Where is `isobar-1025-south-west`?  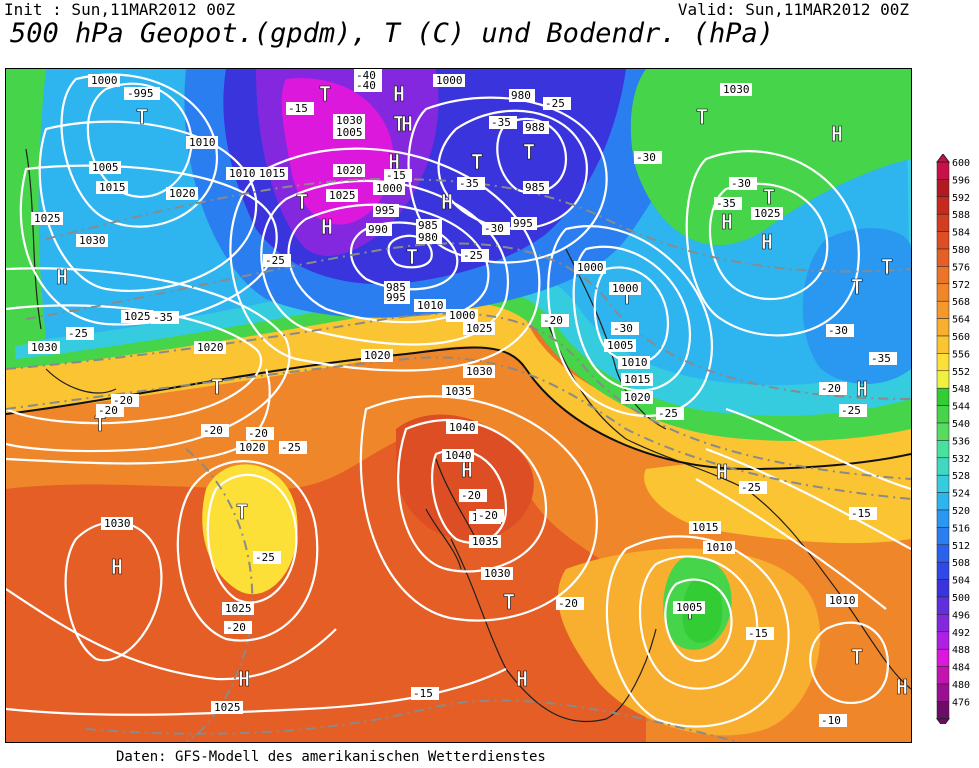 isobar-1025-south-west is located at coordinates (171, 634).